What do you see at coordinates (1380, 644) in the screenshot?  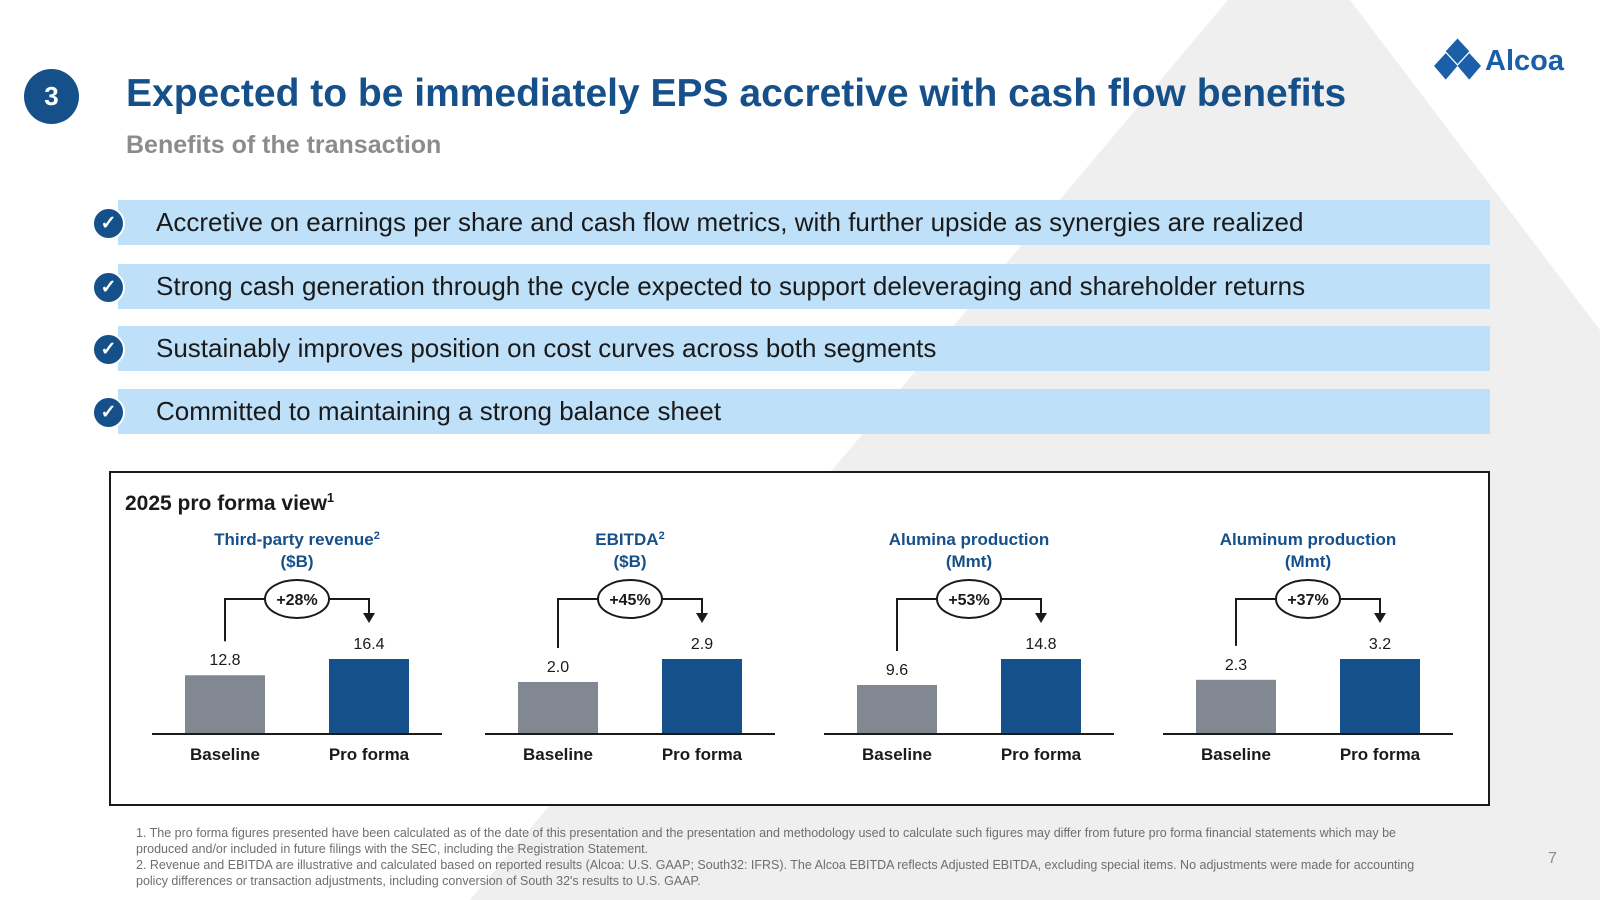 I see `value-label-pro-forma: 3.2` at bounding box center [1380, 644].